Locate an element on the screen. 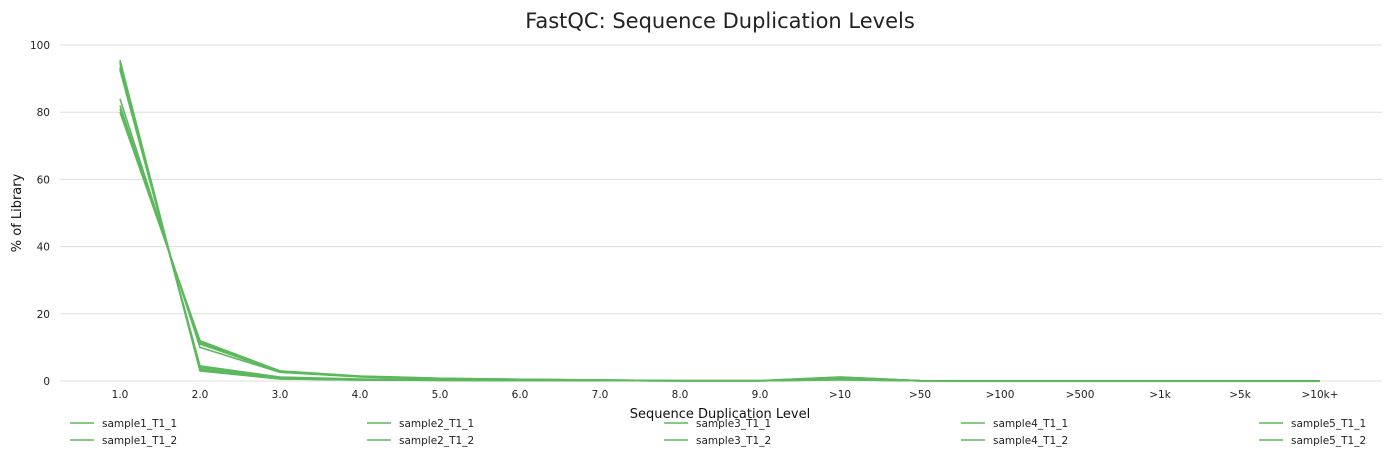 Image resolution: width=1389 pixels, height=460 pixels. legend-item: sample1_T1_2 is located at coordinates (123, 441).